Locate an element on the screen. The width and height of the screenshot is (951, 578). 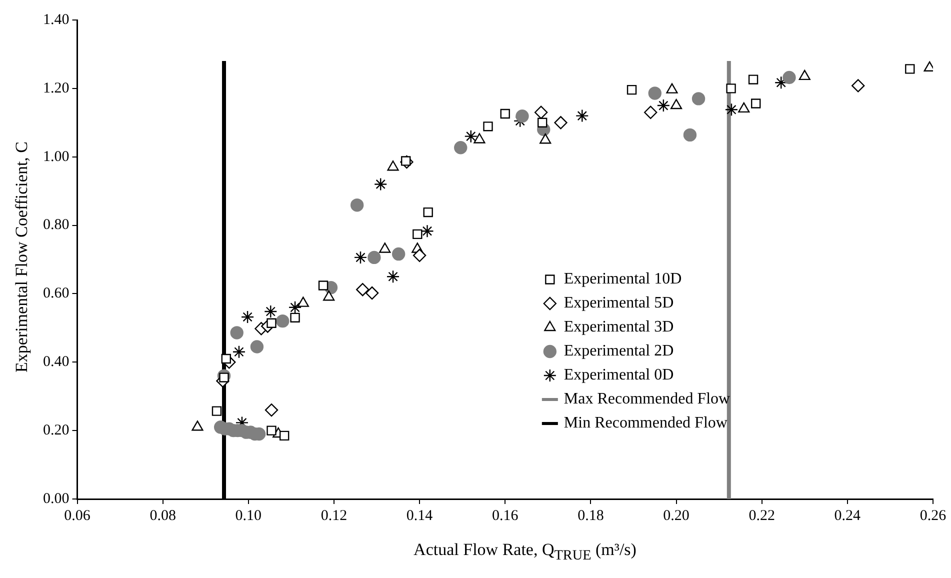
x-tick-label: 0.06 is located at coordinates (77, 516).